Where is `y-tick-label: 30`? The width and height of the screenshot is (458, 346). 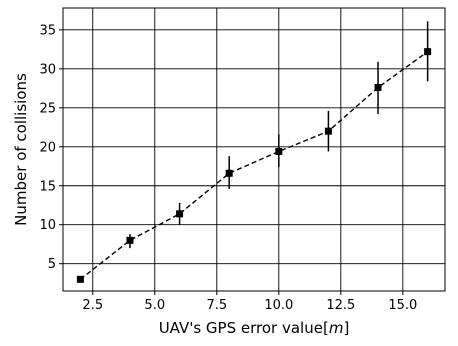
y-tick-label: 30 is located at coordinates (47, 69).